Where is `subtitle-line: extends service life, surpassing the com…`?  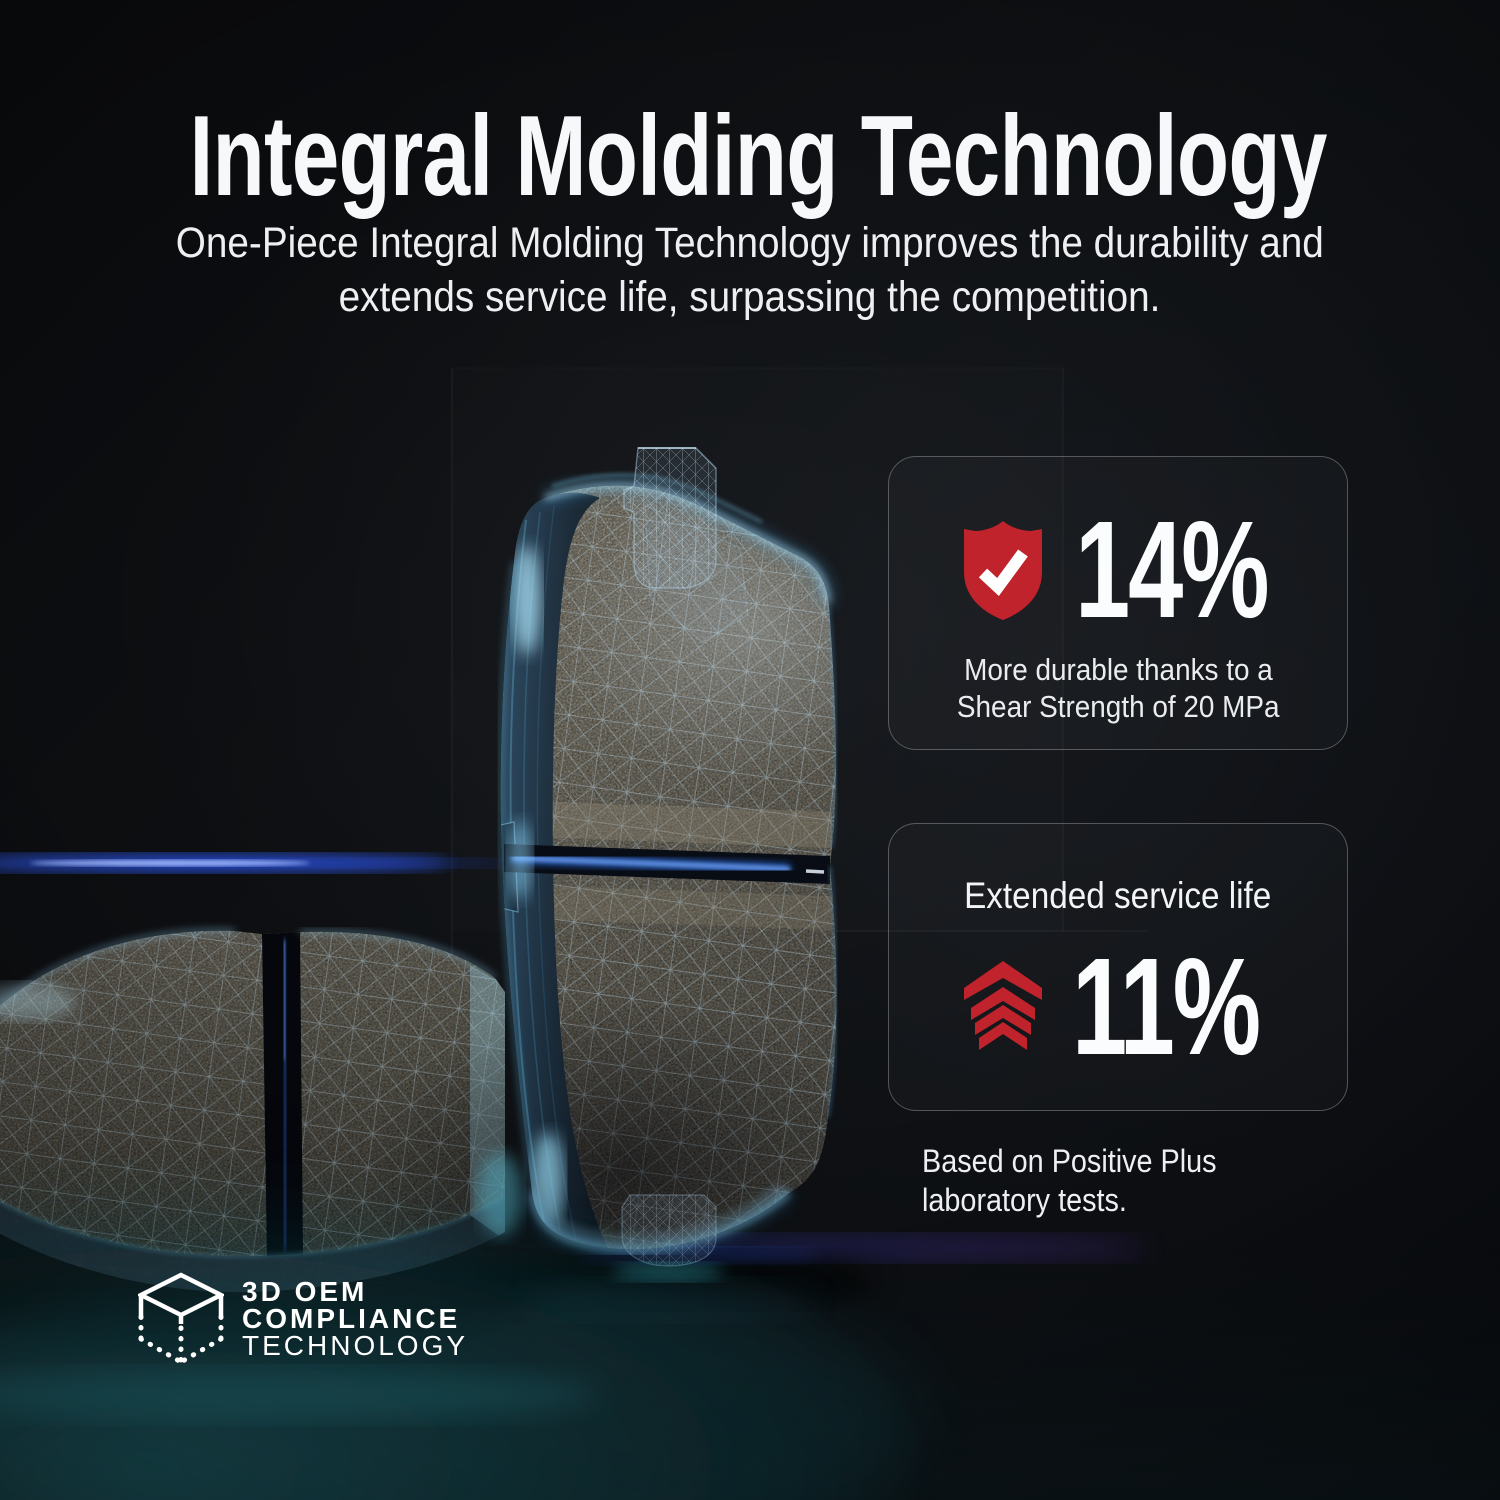 subtitle-line: extends service life, surpassing the com… is located at coordinates (750, 297).